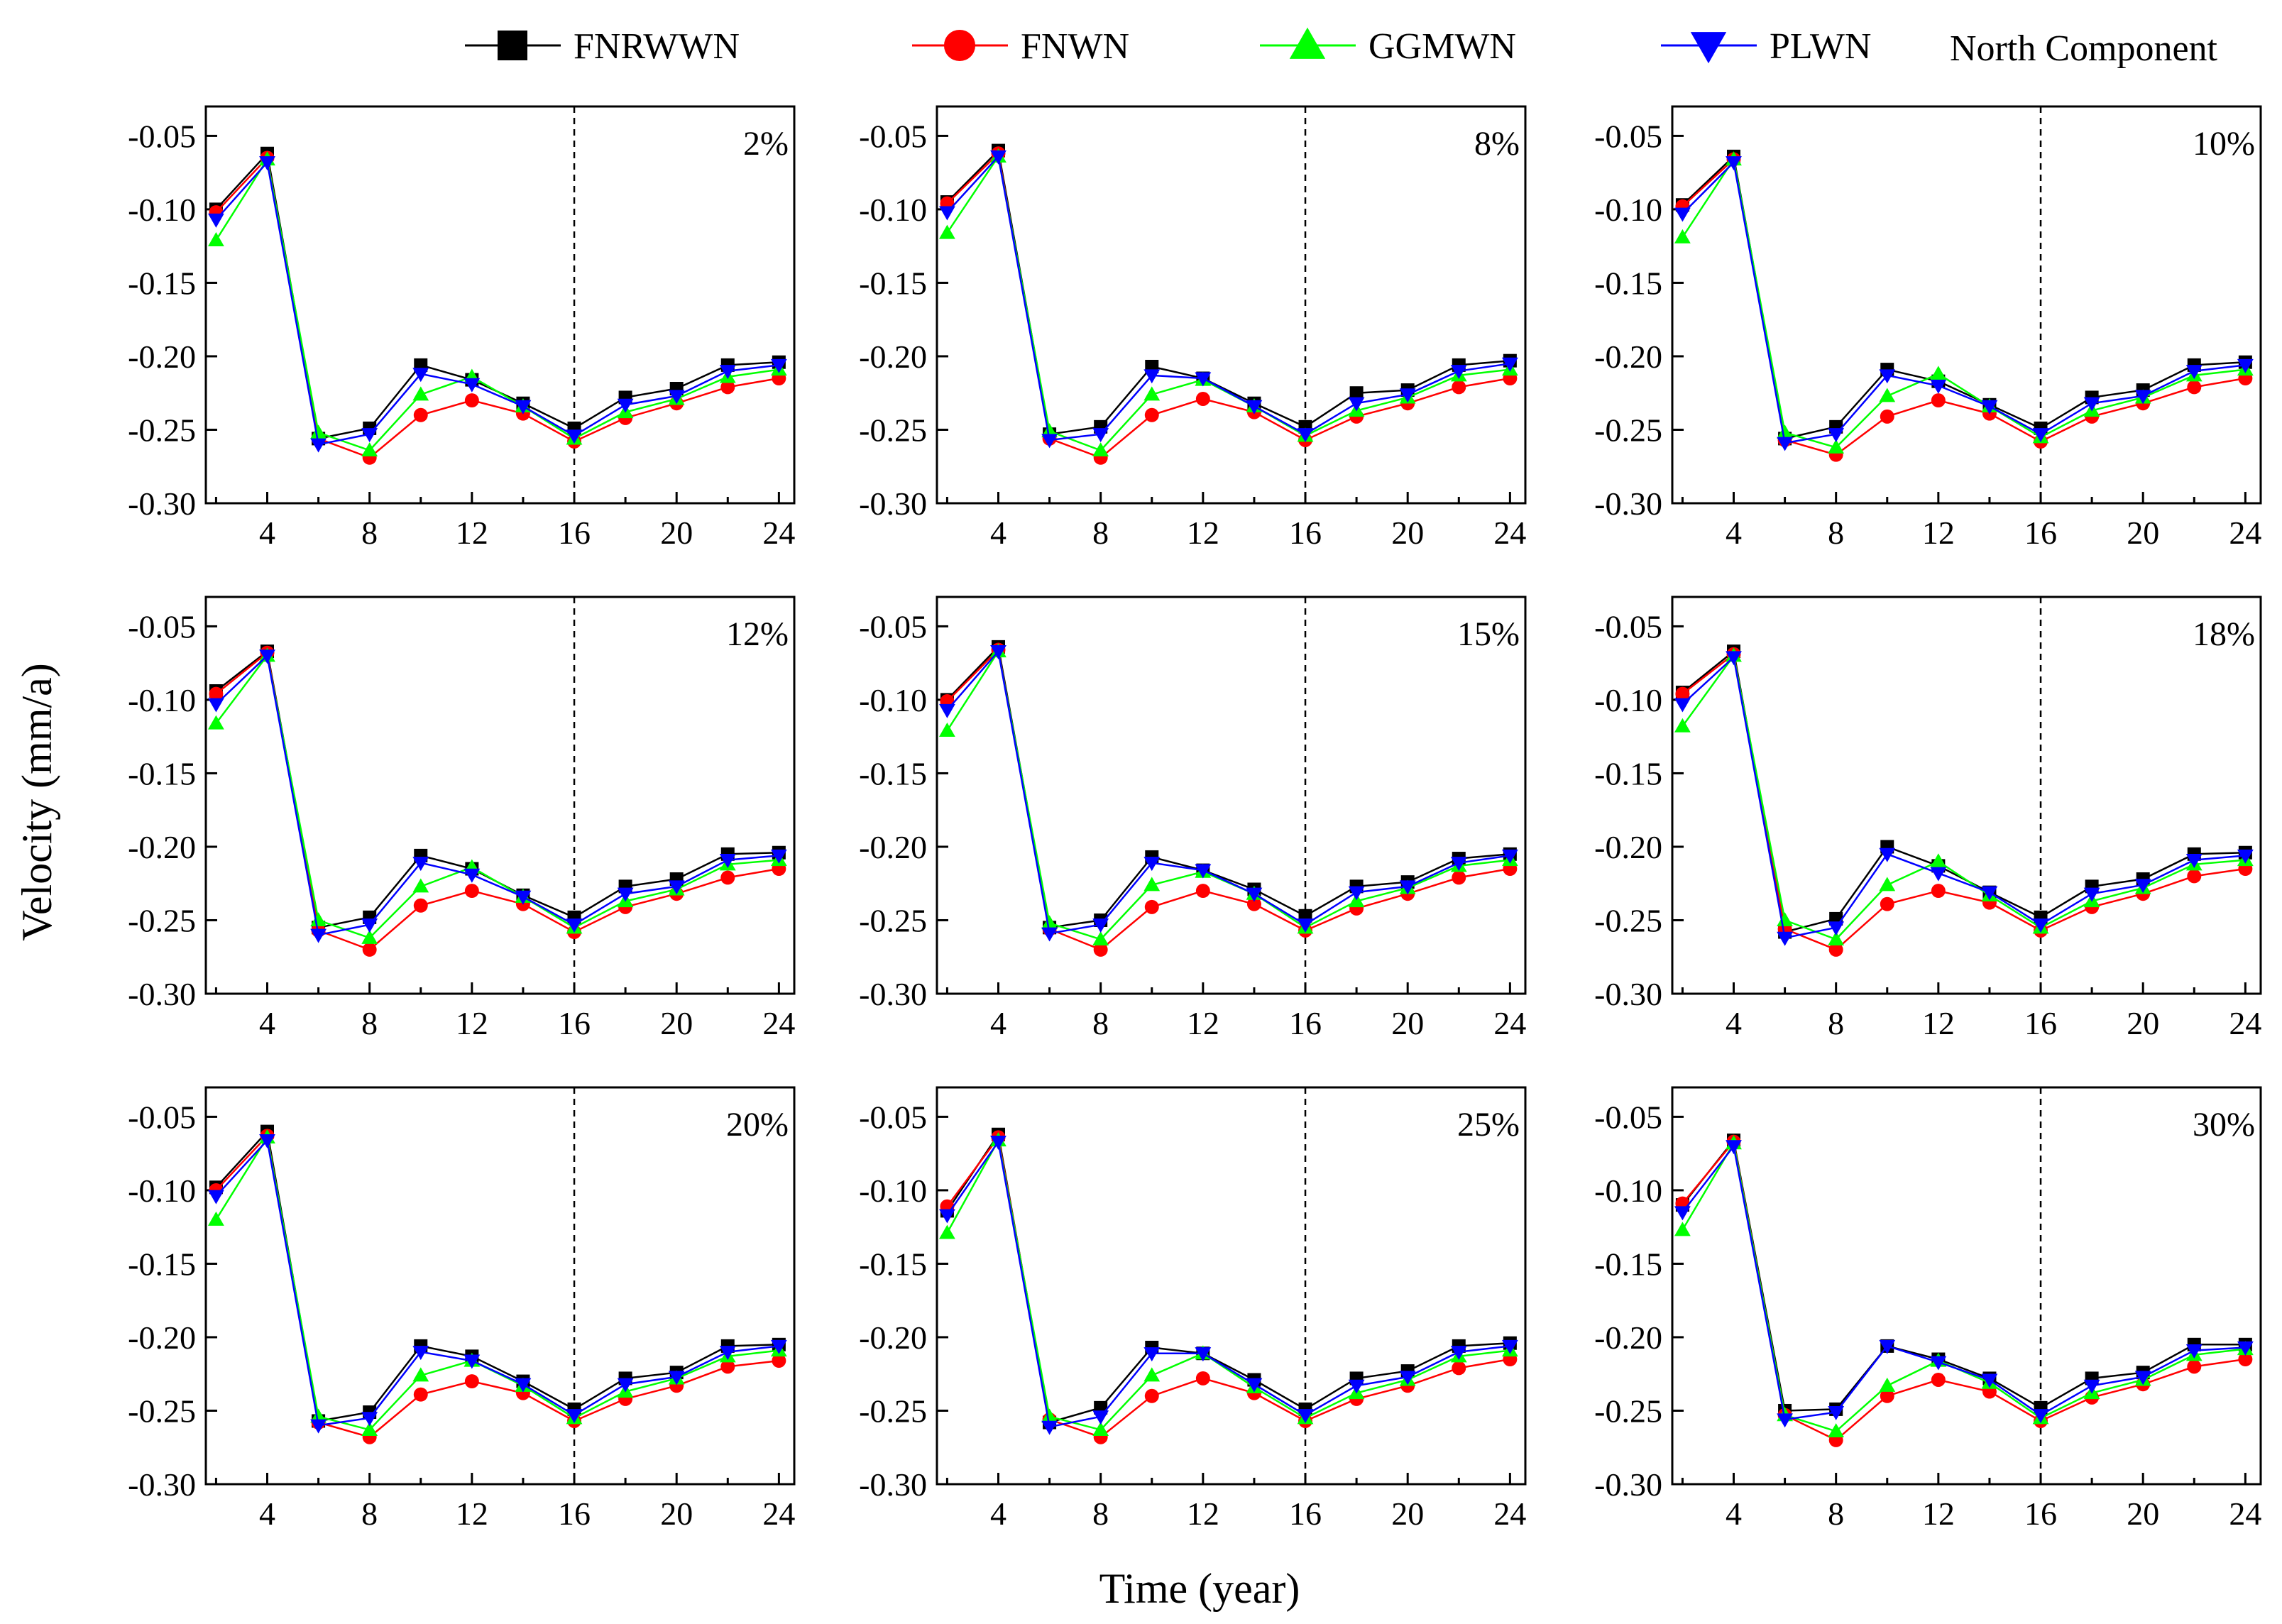  I want to click on panel-label: 8%, so click(1497, 144).